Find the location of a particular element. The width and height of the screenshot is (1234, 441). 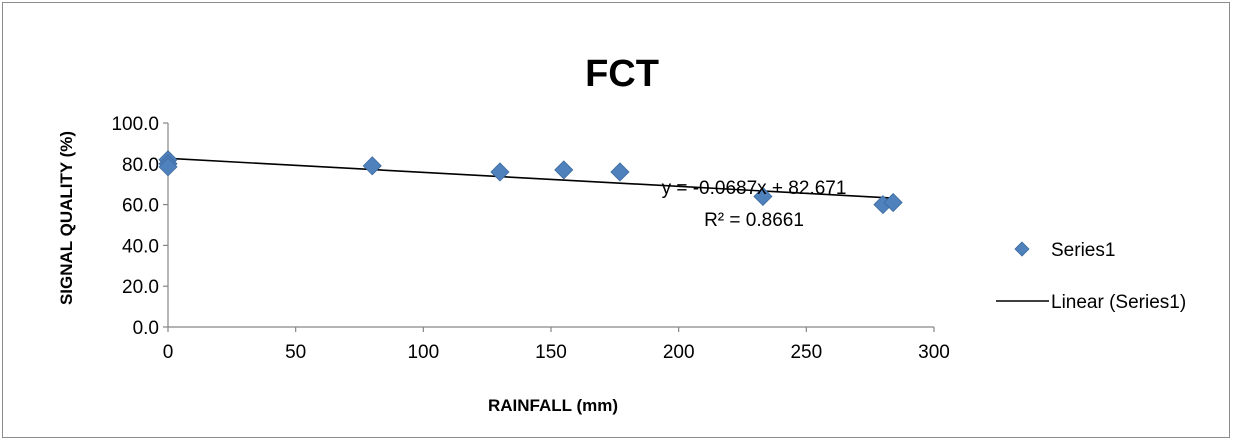

x-tick-label: 300 is located at coordinates (934, 352).